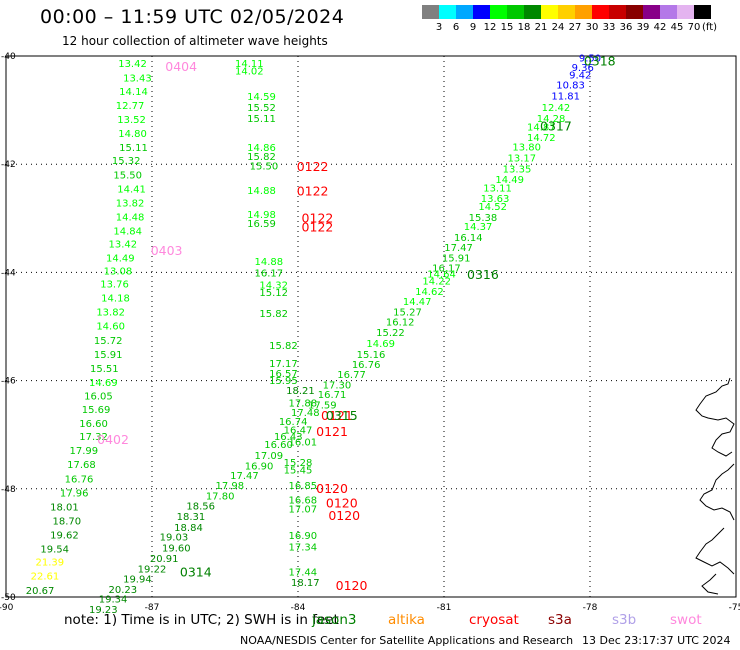  What do you see at coordinates (526, 148) in the screenshot?
I see `wave-height-label: 13.80` at bounding box center [526, 148].